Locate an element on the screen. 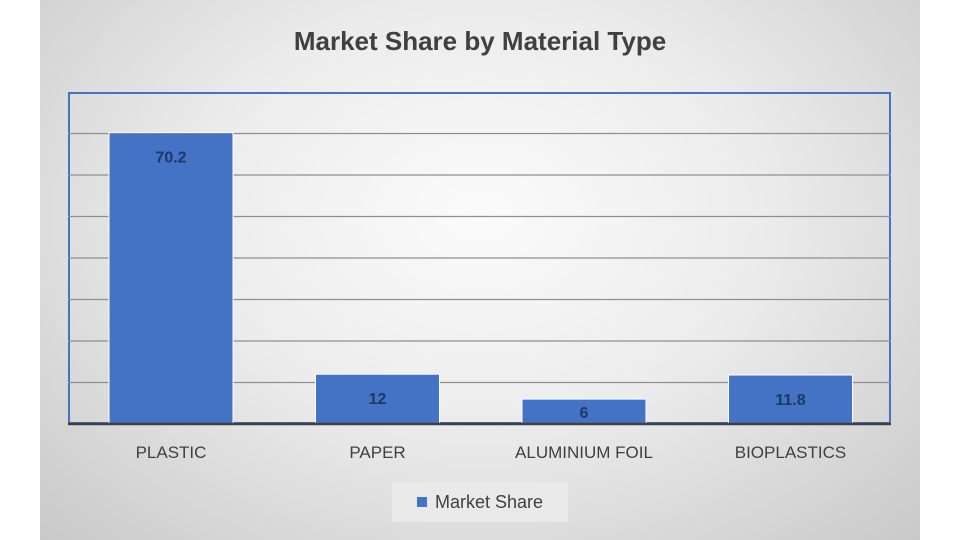  x-tick-label-bioplastics: BIOPLASTICS is located at coordinates (790, 452).